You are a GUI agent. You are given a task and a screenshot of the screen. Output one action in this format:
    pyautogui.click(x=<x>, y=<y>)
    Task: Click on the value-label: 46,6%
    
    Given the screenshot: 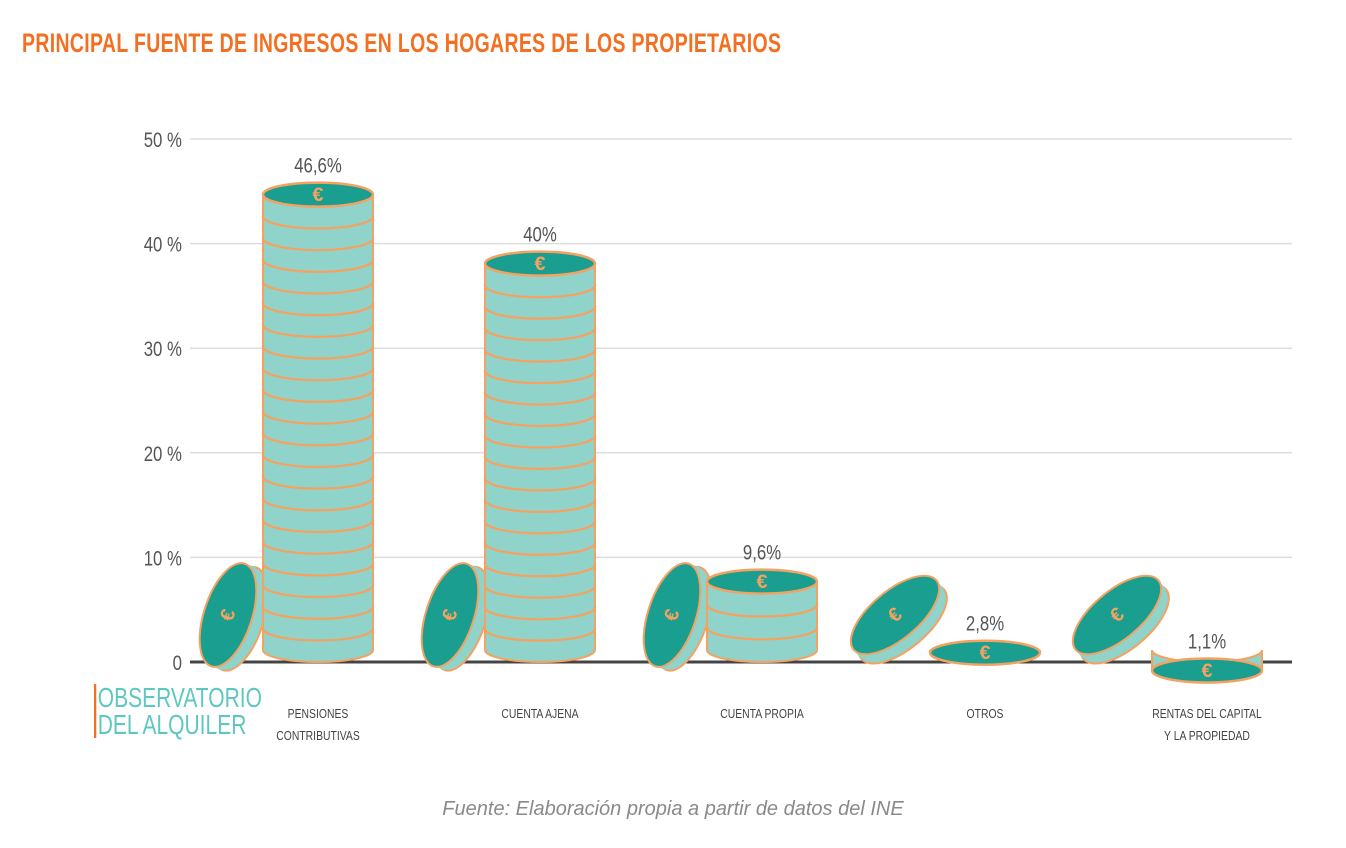 What is the action you would take?
    pyautogui.click(x=318, y=166)
    